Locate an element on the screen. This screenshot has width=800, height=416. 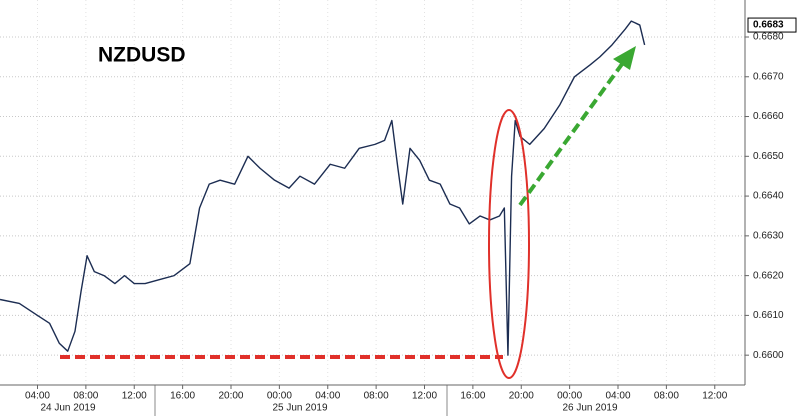
y-tick-label: 0.6610 is located at coordinates (768, 315).